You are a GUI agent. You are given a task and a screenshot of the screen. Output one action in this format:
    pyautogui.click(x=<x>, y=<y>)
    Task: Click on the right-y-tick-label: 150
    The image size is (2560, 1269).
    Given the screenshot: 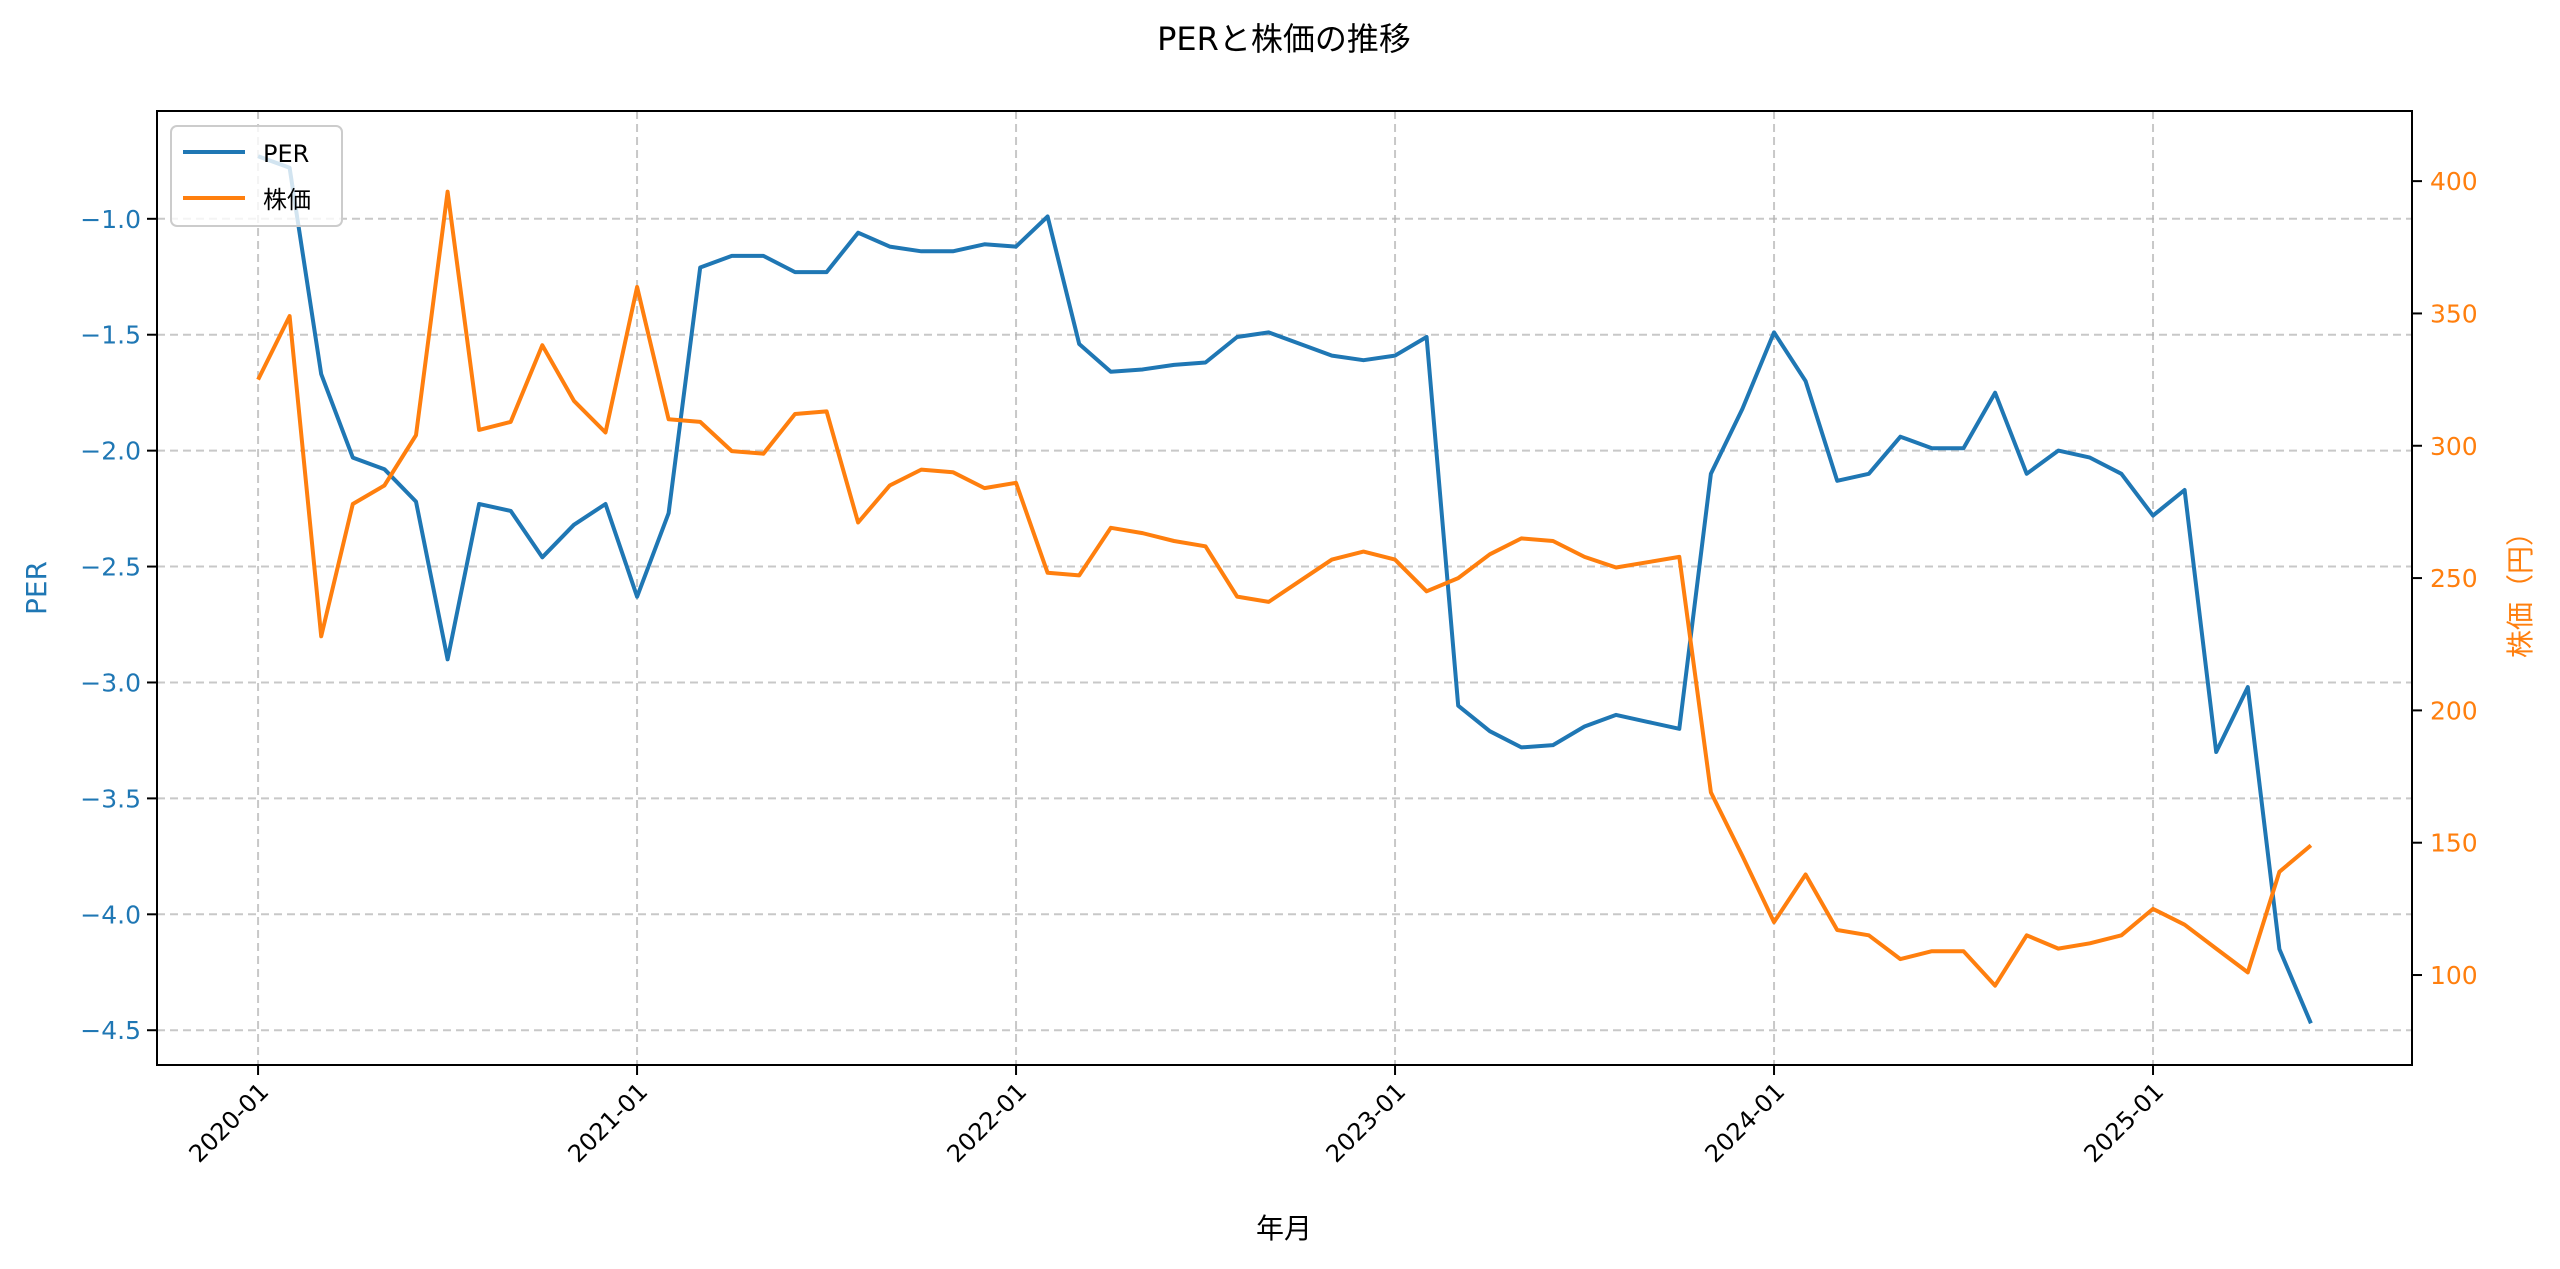 What is the action you would take?
    pyautogui.click(x=2454, y=843)
    